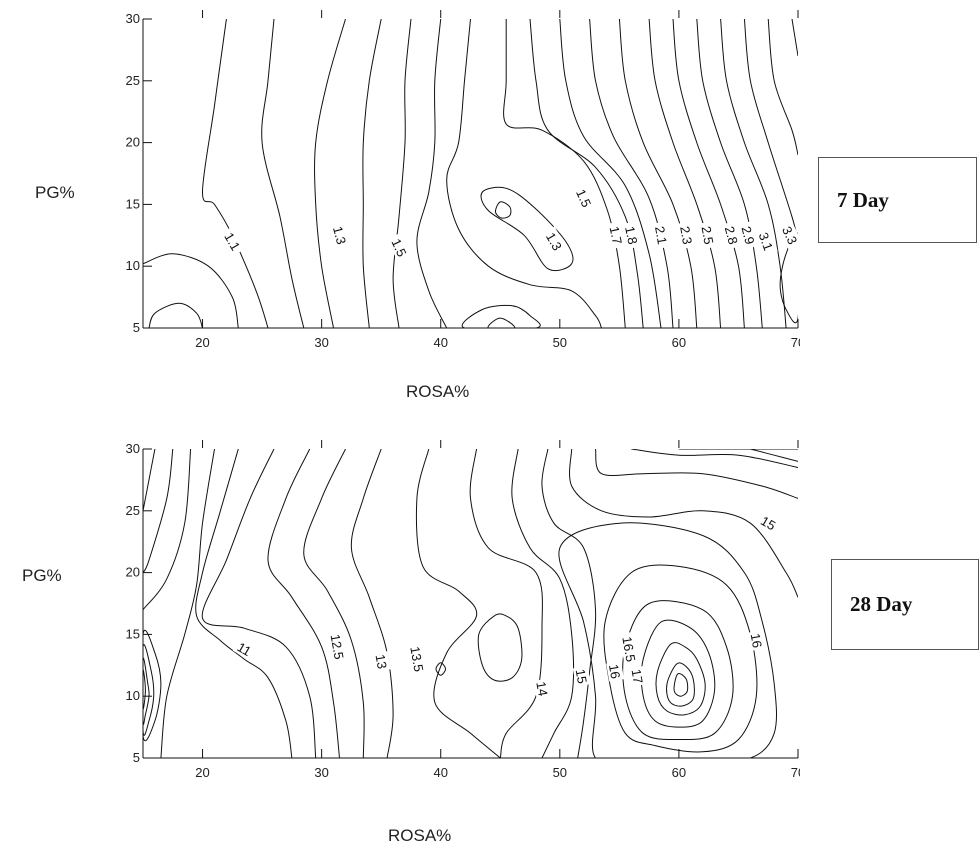 The height and width of the screenshot is (848, 979). Describe the element at coordinates (542, 689) in the screenshot. I see `contour-label: 14` at that location.